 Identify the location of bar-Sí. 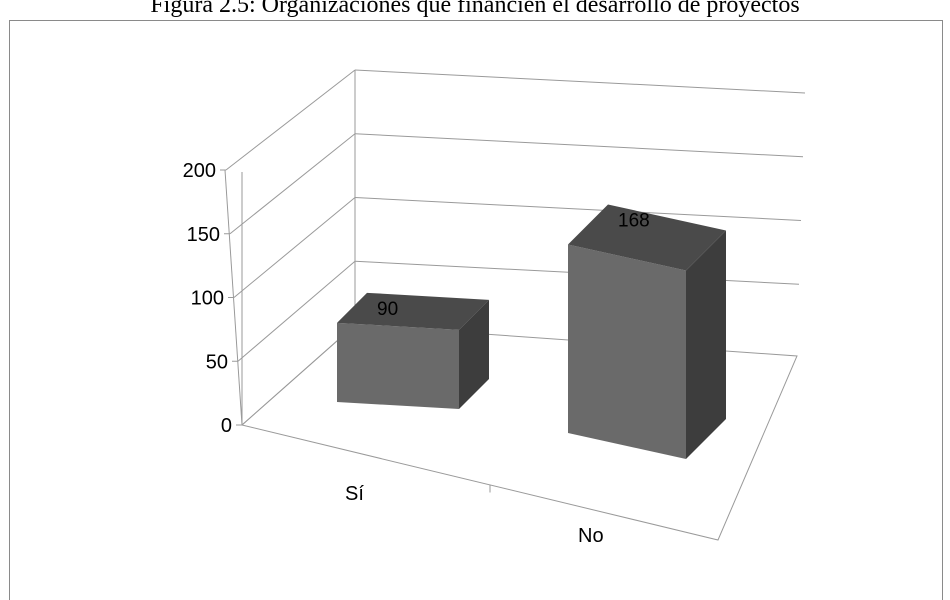
(413, 350).